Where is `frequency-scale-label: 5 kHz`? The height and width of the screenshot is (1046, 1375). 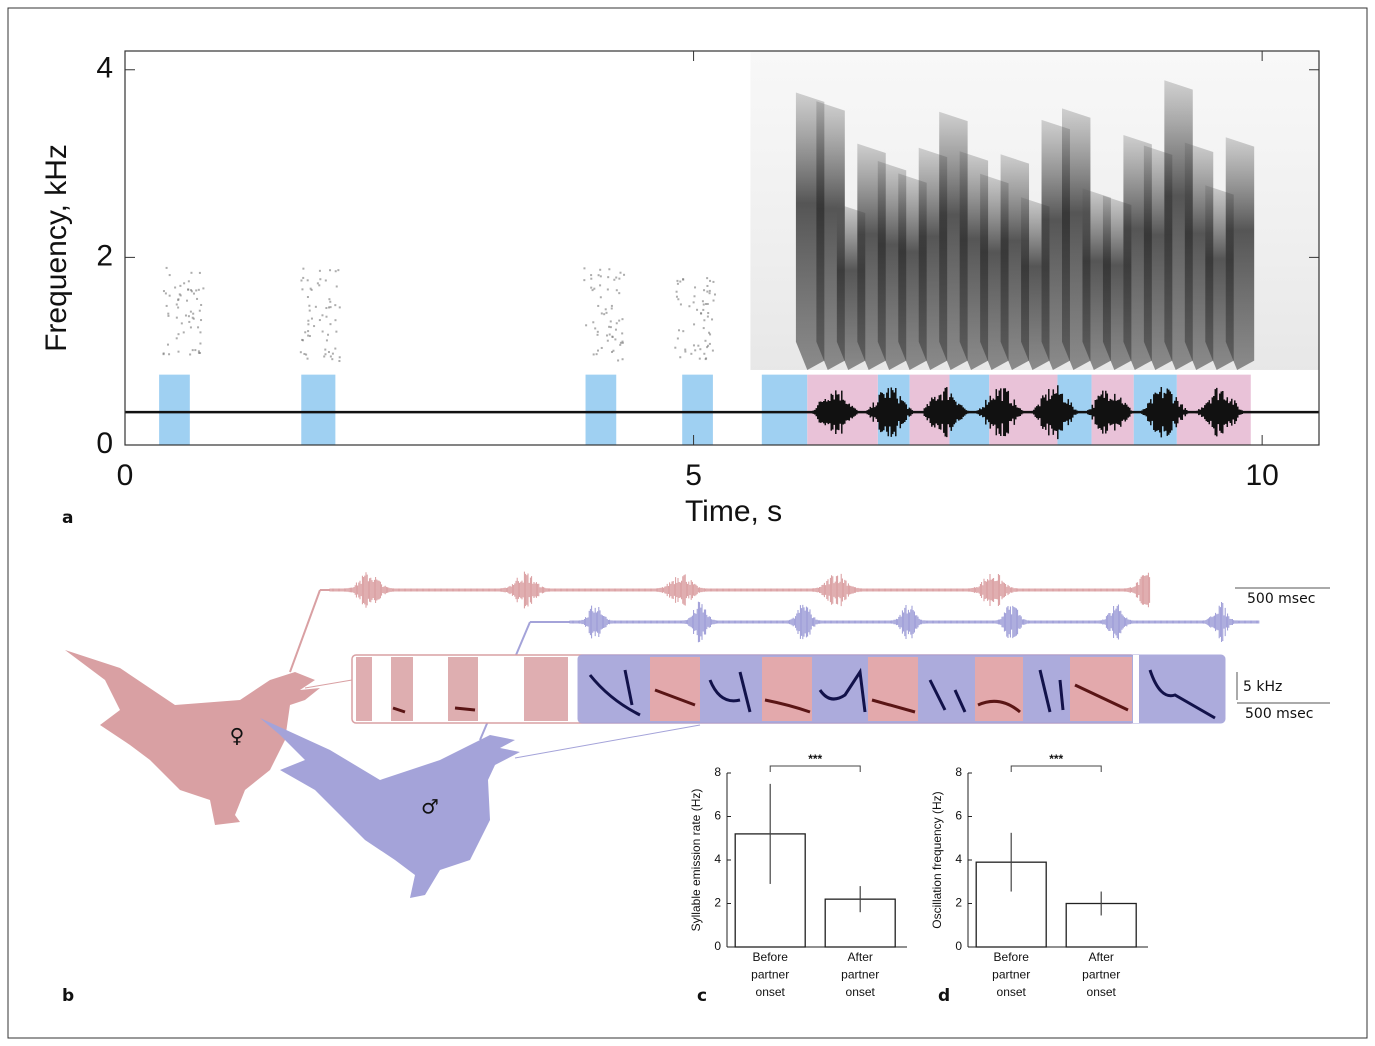
frequency-scale-label: 5 kHz is located at coordinates (1262, 687).